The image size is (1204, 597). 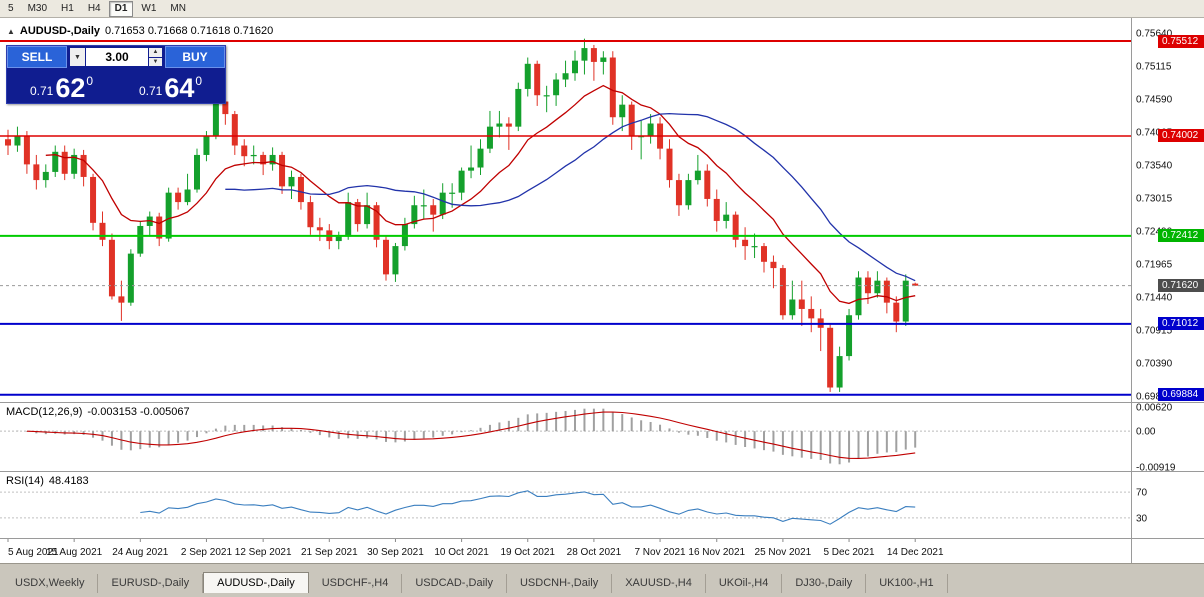 What do you see at coordinates (74, 552) in the screenshot?
I see `svg-text: 15 Aug 2021` at bounding box center [74, 552].